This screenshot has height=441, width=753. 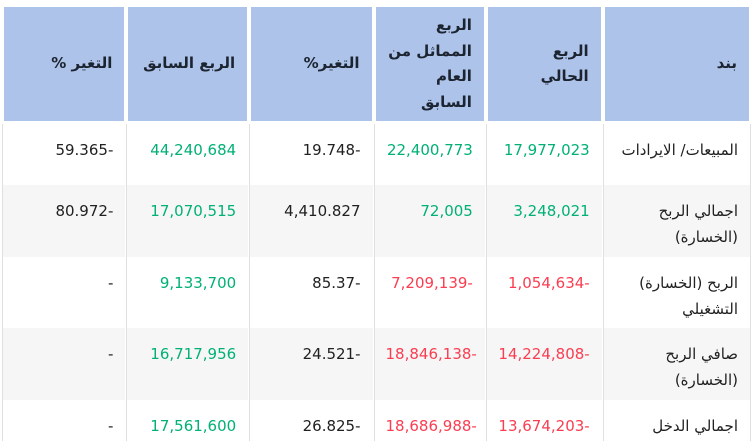 What do you see at coordinates (311, 420) in the screenshot?
I see `change_pct-cell: 26.825-` at bounding box center [311, 420].